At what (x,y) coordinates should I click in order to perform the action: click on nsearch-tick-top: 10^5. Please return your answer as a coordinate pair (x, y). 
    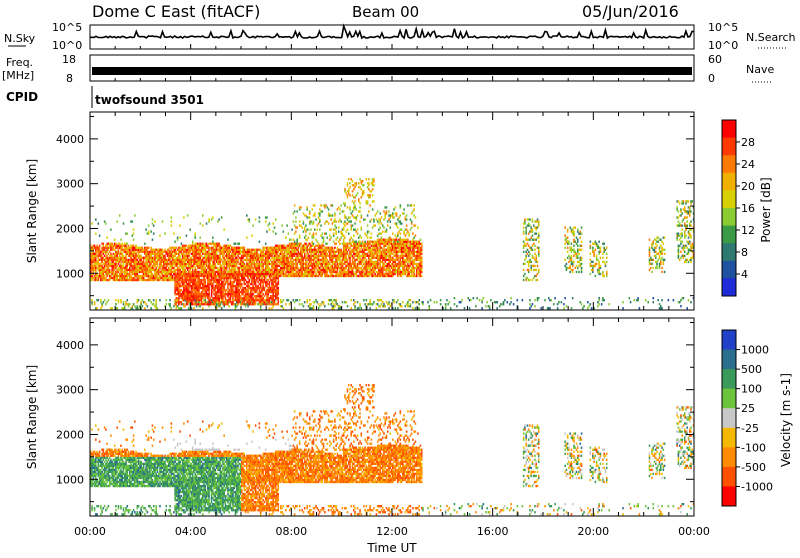
    Looking at the image, I should click on (723, 27).